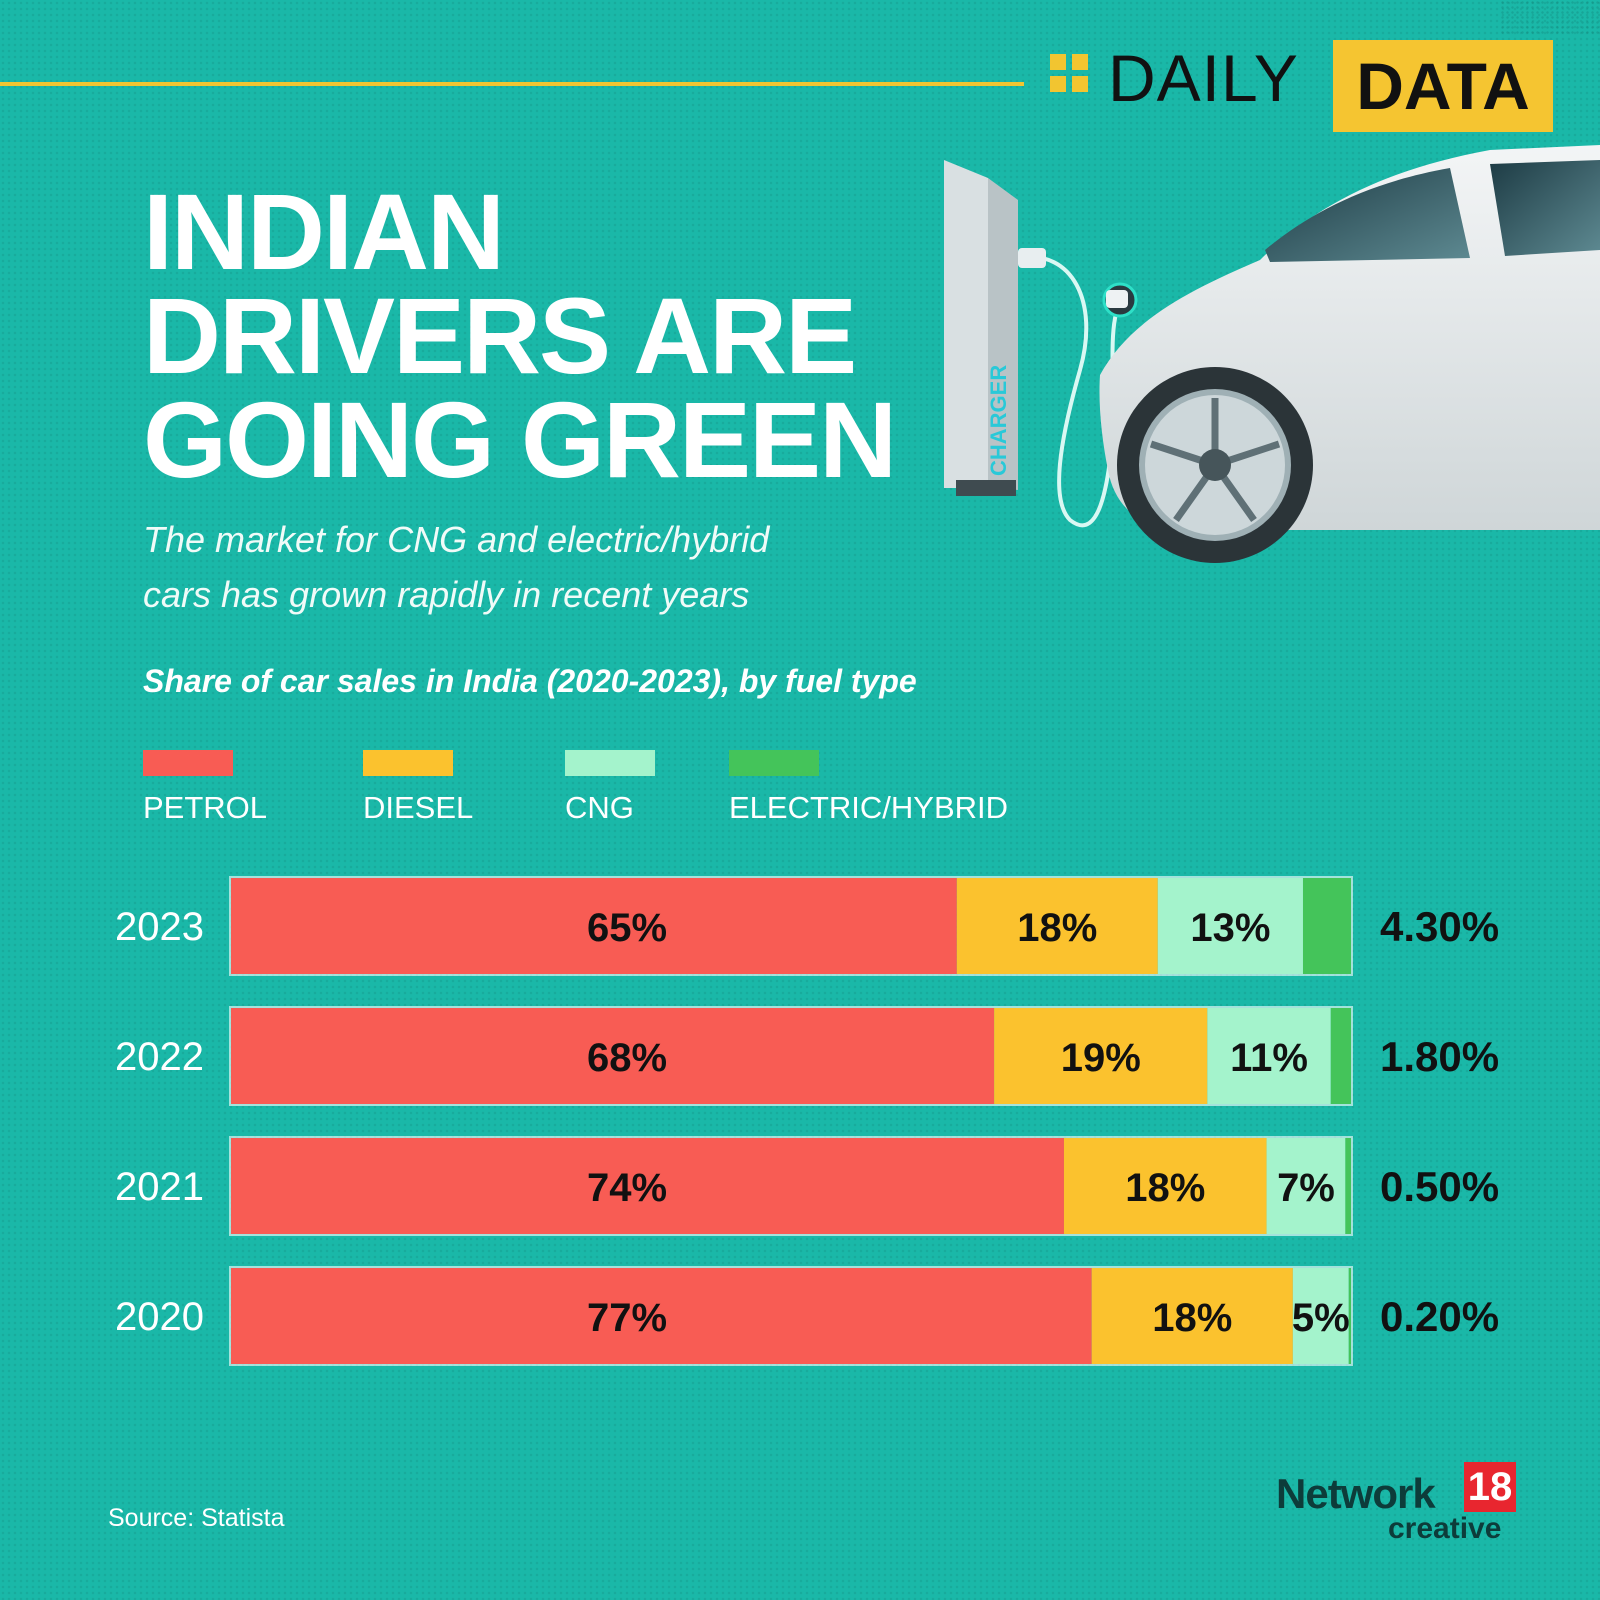 This screenshot has height=1600, width=1600. Describe the element at coordinates (205, 807) in the screenshot. I see `legend-label: PETROL` at that location.